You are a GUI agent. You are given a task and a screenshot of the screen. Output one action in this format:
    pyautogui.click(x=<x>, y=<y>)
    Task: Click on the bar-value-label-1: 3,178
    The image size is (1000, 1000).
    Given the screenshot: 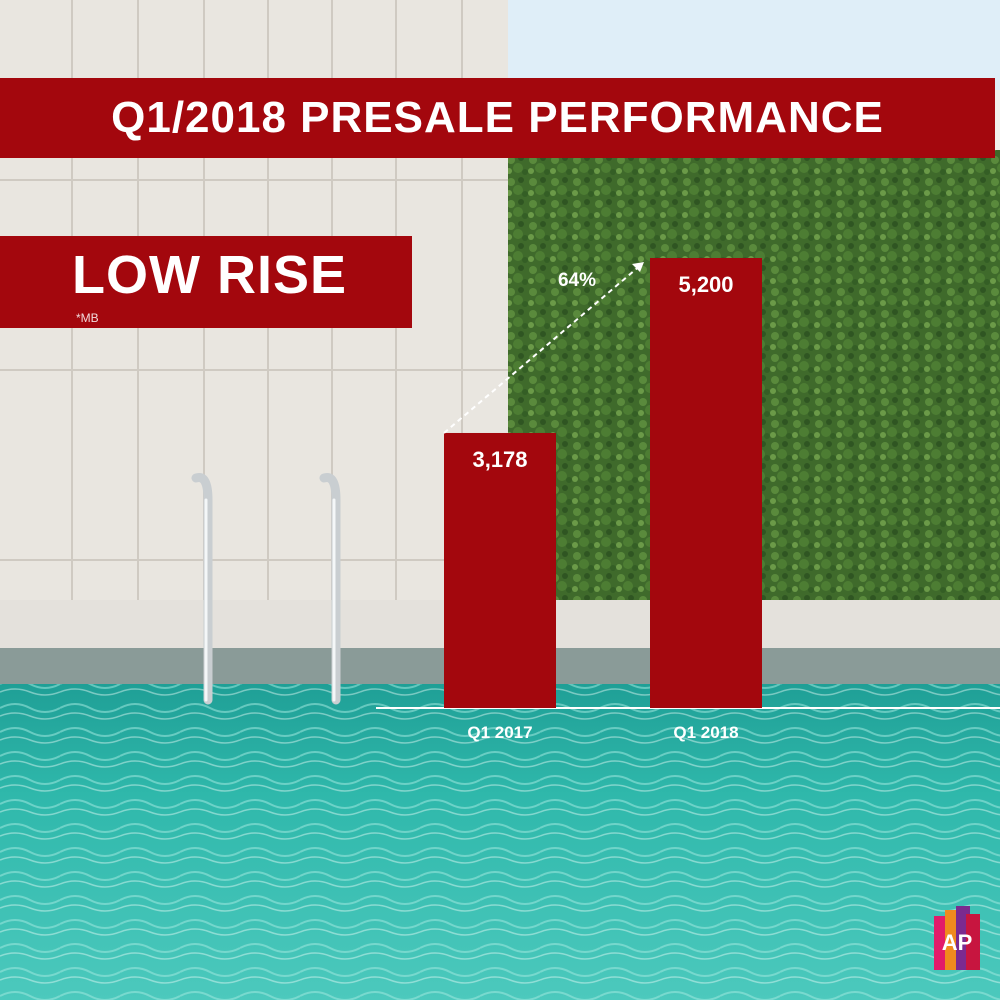 What is the action you would take?
    pyautogui.click(x=499, y=459)
    